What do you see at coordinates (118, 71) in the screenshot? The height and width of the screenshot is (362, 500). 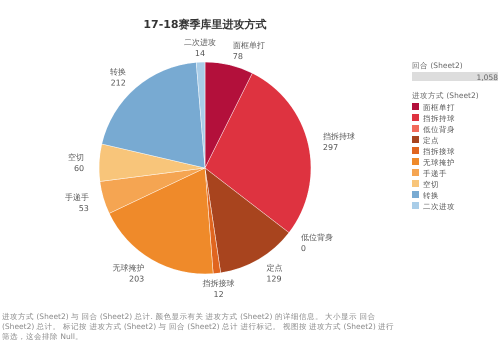 I see `slice-label: 转换` at bounding box center [118, 71].